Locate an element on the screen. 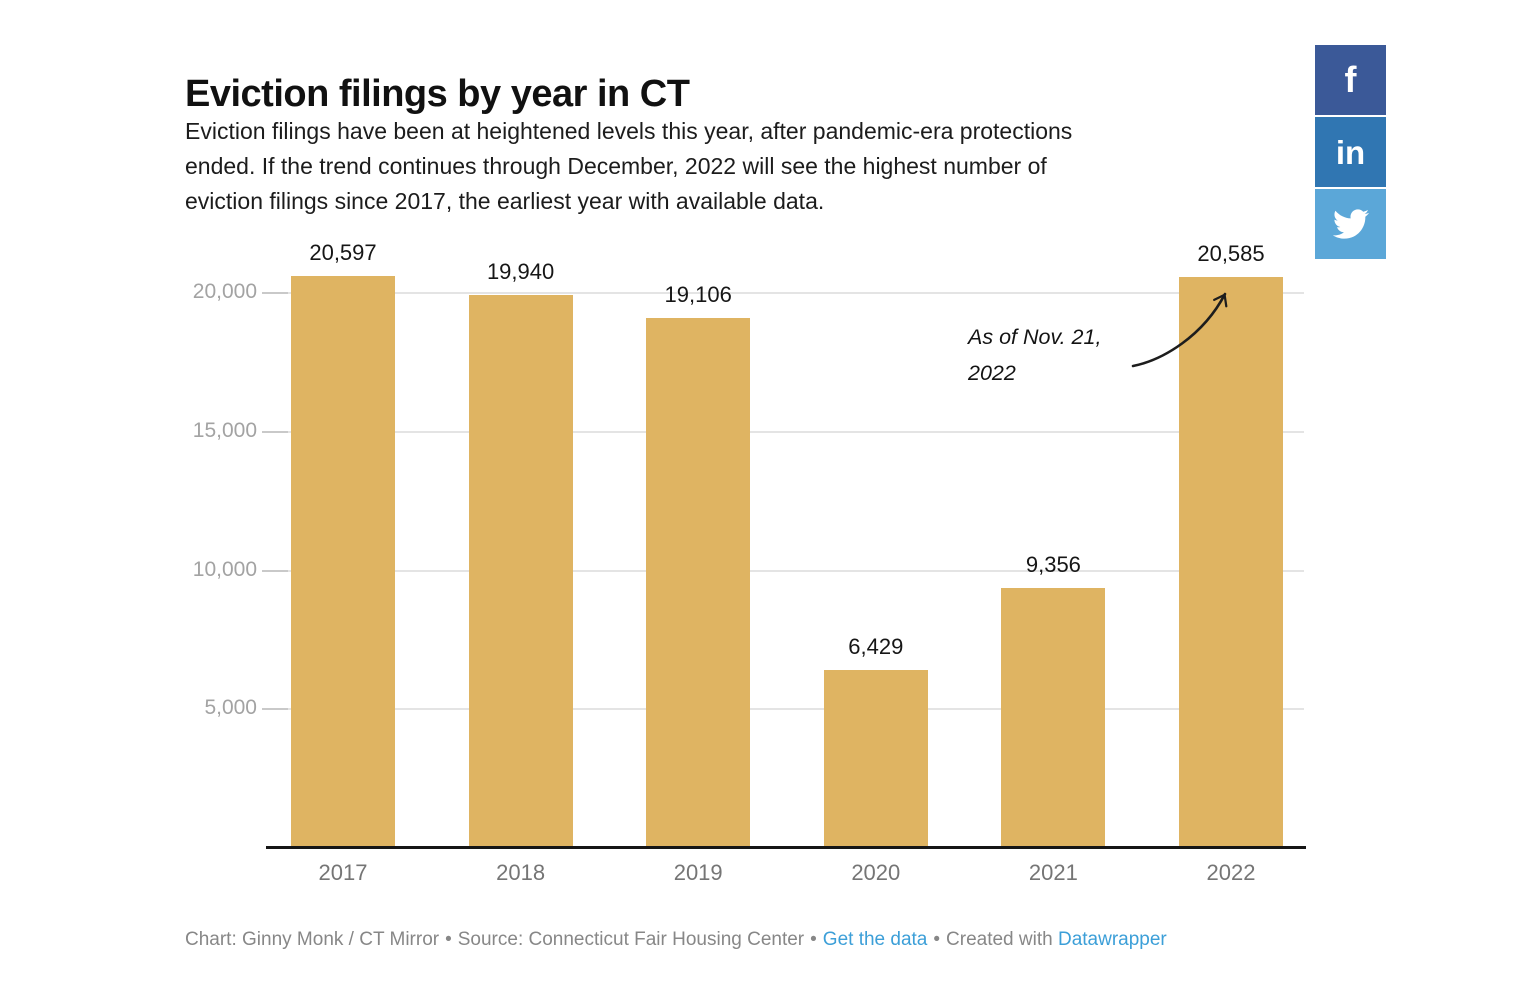 Image resolution: width=1534 pixels, height=996 pixels. y-axis-label: 5,000 is located at coordinates (230, 708).